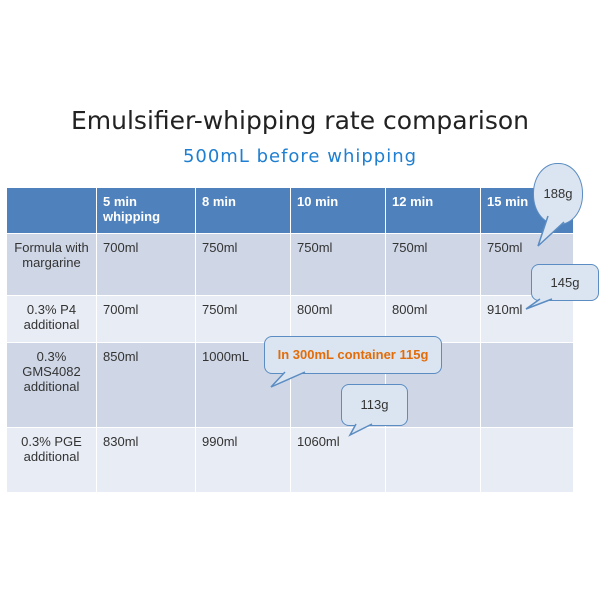  I want to click on callout-text: 113g, so click(374, 404).